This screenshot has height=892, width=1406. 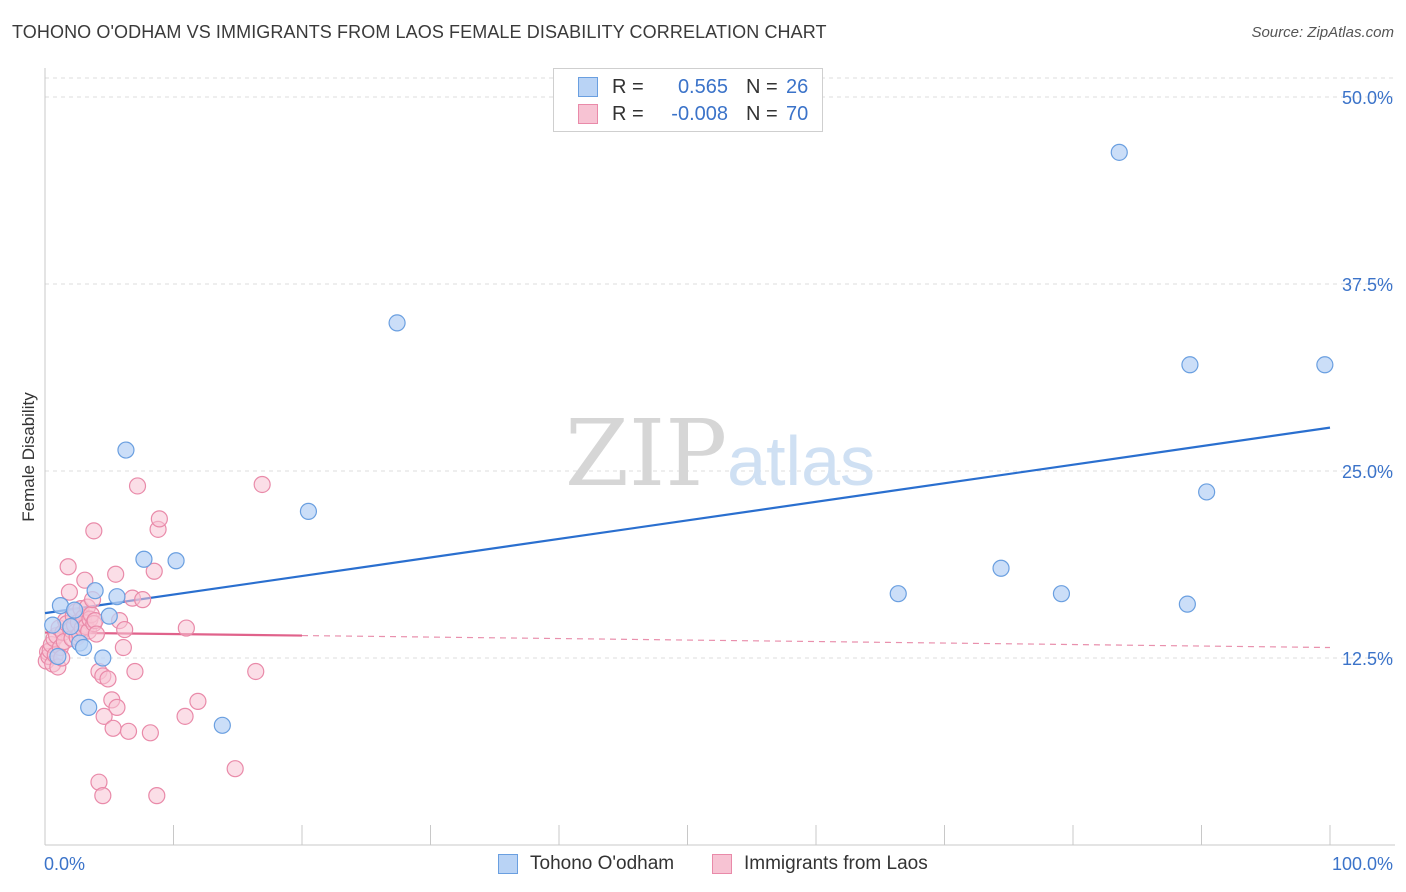 I want to click on x-tick-label-max: 100.0%, so click(x=1362, y=864).